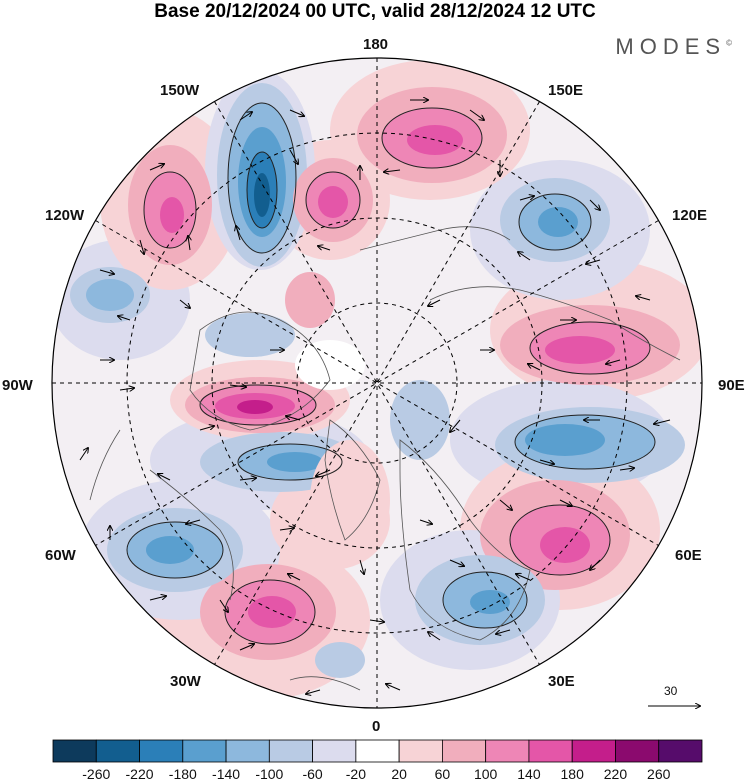 The height and width of the screenshot is (783, 750). What do you see at coordinates (566, 90) in the screenshot?
I see `lon-label-150e: 150E` at bounding box center [566, 90].